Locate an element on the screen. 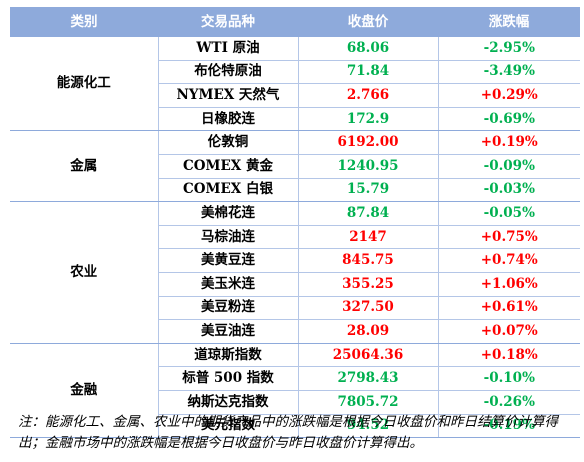  product-name-cell: NYMEX 天然气 is located at coordinates (228, 95).